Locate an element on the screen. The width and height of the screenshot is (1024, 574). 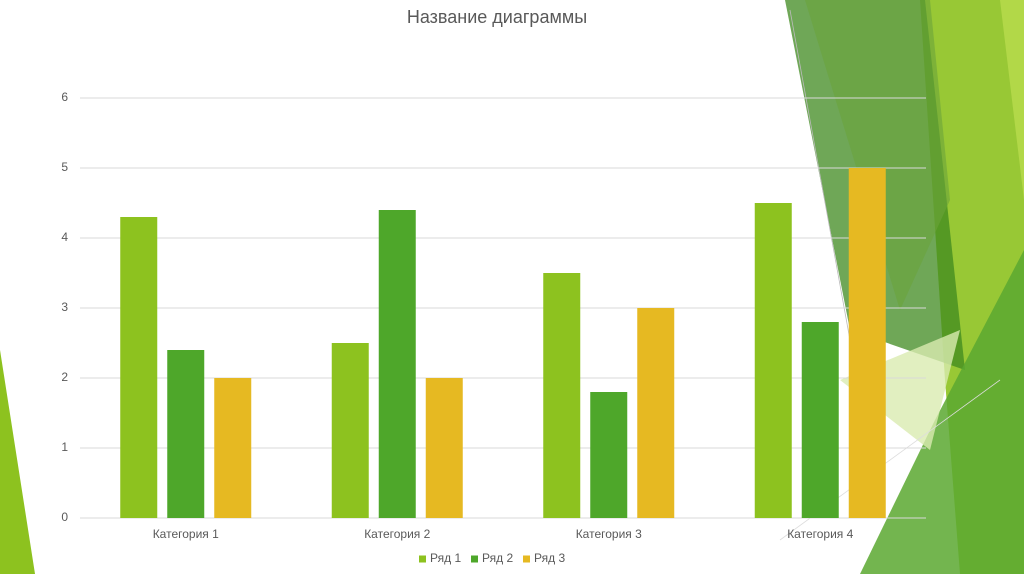
x-tick-label: Категория 4 is located at coordinates (820, 534).